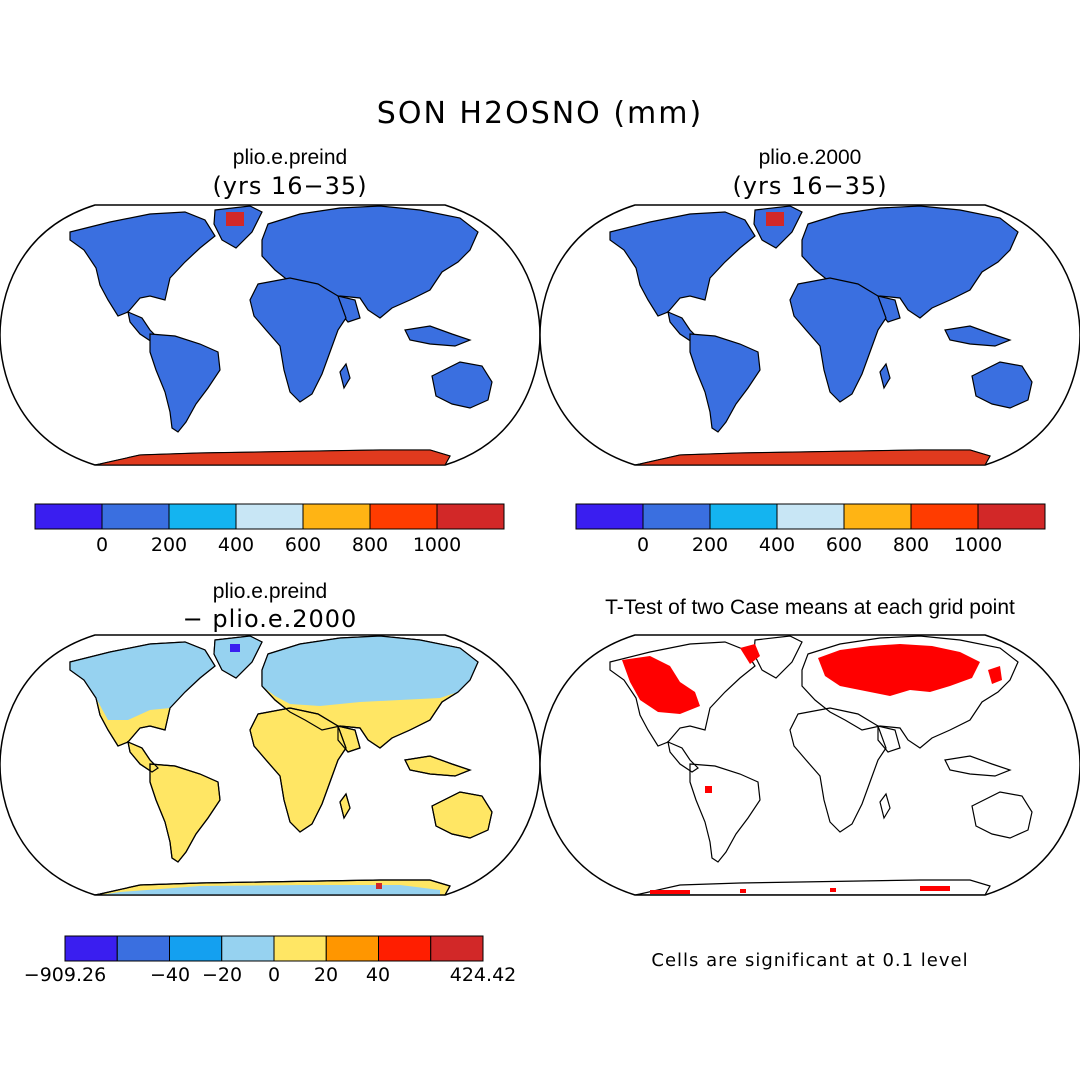 This screenshot has width=1080, height=1080. I want to click on panel4-map, so click(809, 765).